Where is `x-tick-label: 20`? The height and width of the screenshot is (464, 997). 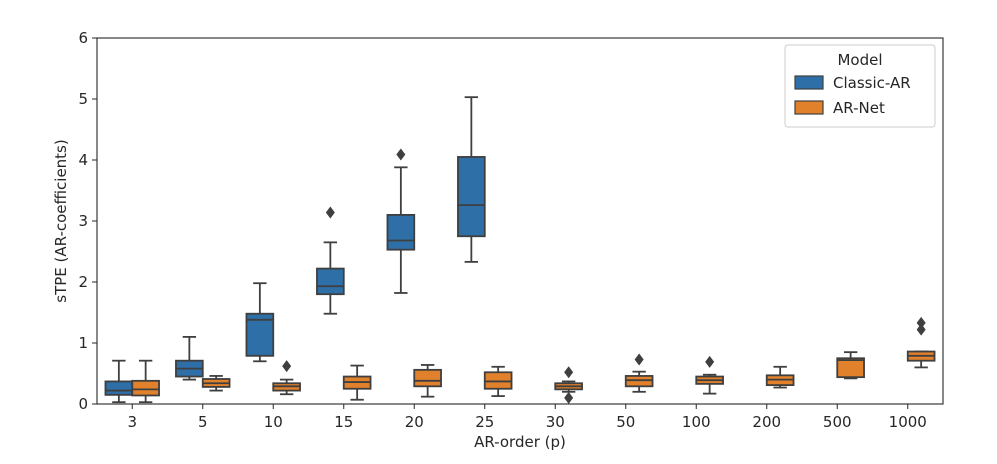
x-tick-label: 20 is located at coordinates (414, 422).